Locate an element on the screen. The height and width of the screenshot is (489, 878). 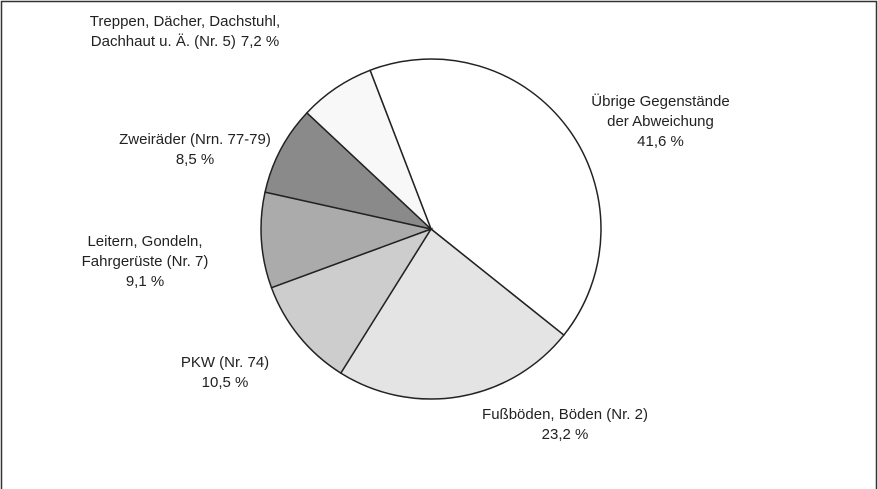
value-label: 41,6 % is located at coordinates (660, 141).